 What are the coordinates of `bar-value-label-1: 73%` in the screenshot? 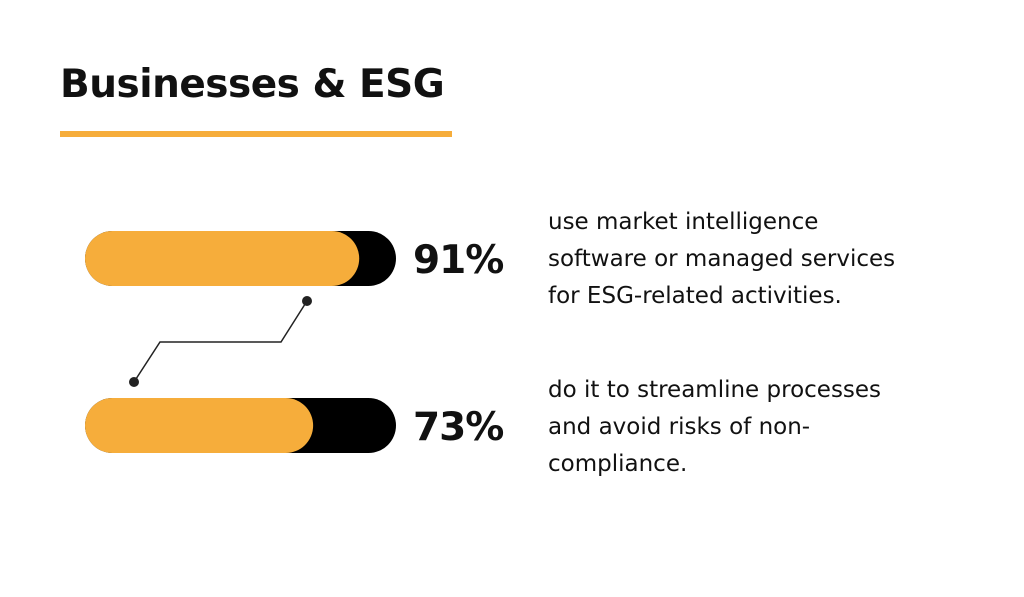 It's located at (458, 427).